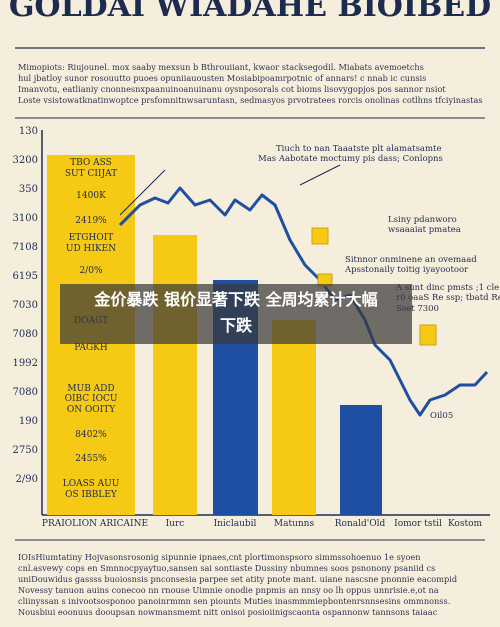  What do you see at coordinates (90, 271) in the screenshot?
I see `bar-label: 2/0%` at bounding box center [90, 271].